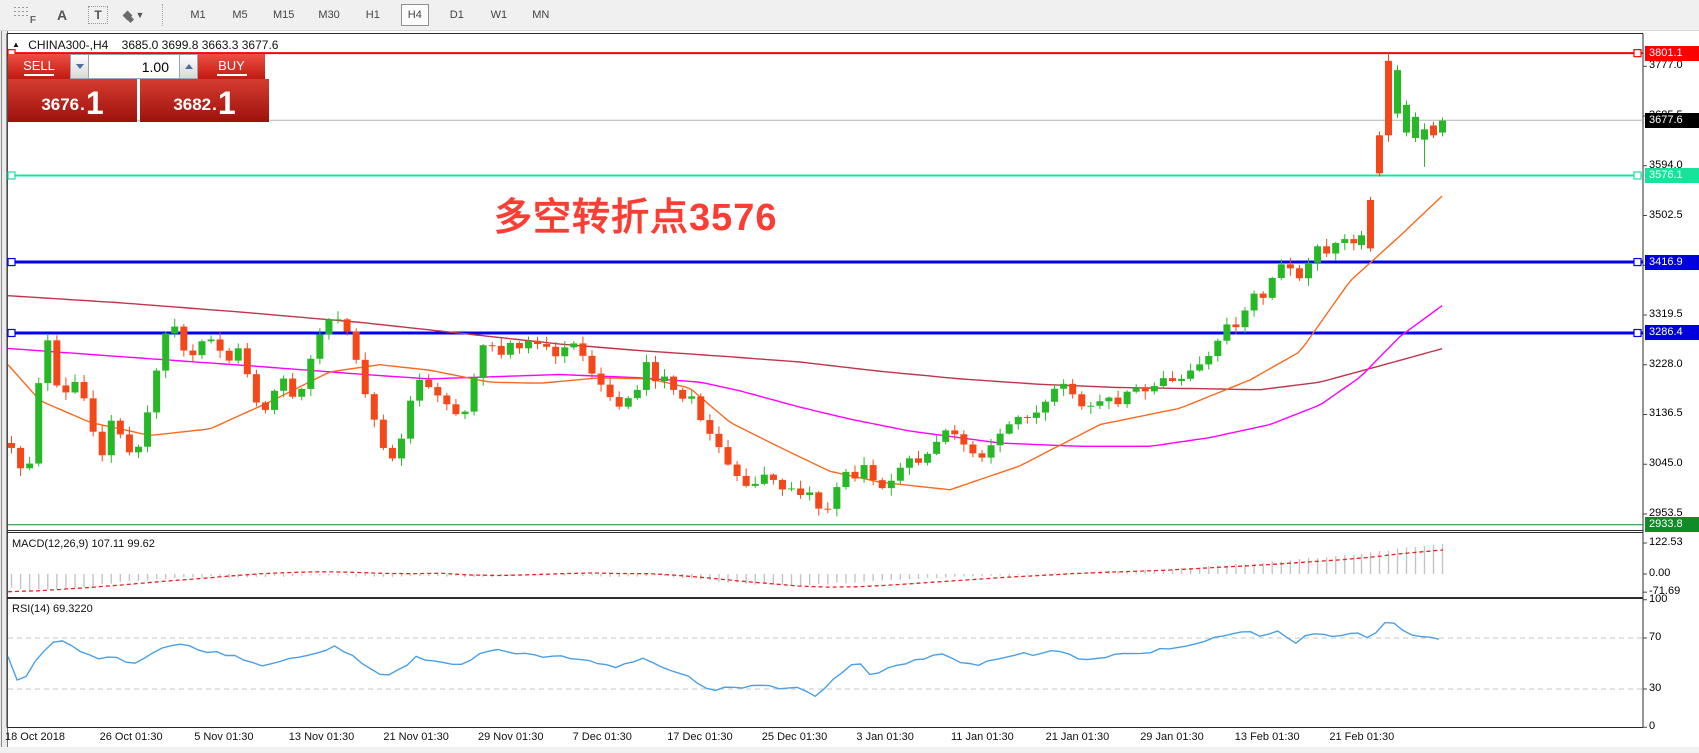  What do you see at coordinates (636, 218) in the screenshot?
I see `chart-text-annotation: 多空转折点3576` at bounding box center [636, 218].